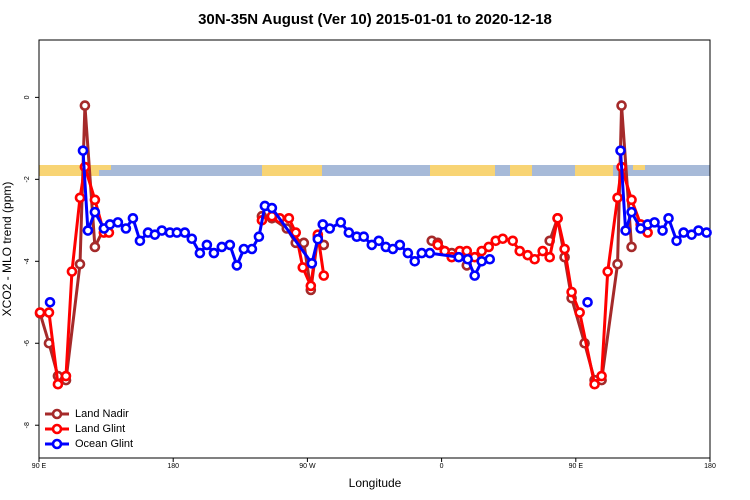 This screenshot has height=500, width=750. I want to click on legend-label: Land Glint, so click(100, 429).